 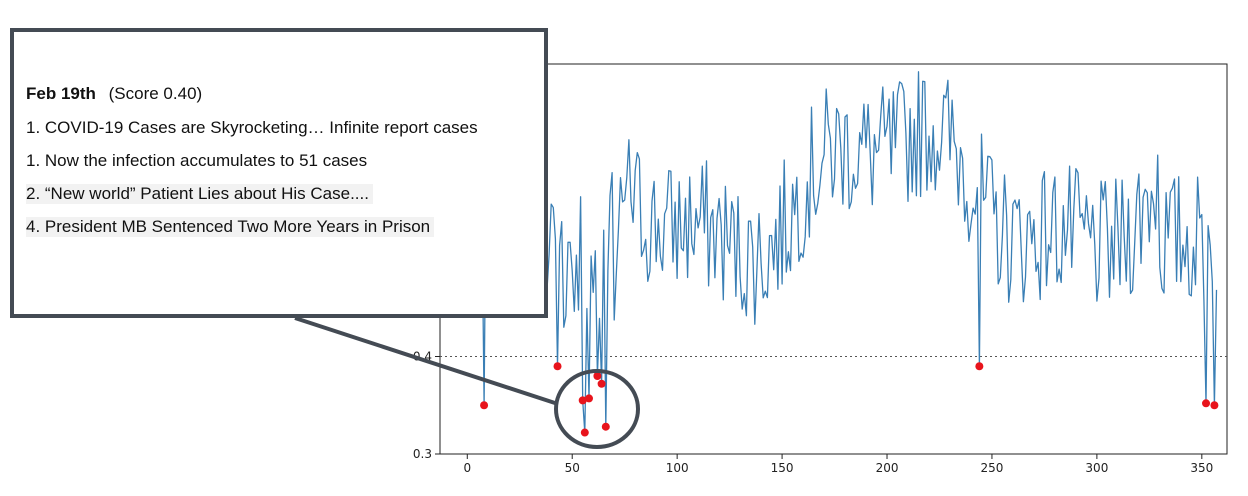 What do you see at coordinates (677, 468) in the screenshot?
I see `x-tick-label: 100` at bounding box center [677, 468].